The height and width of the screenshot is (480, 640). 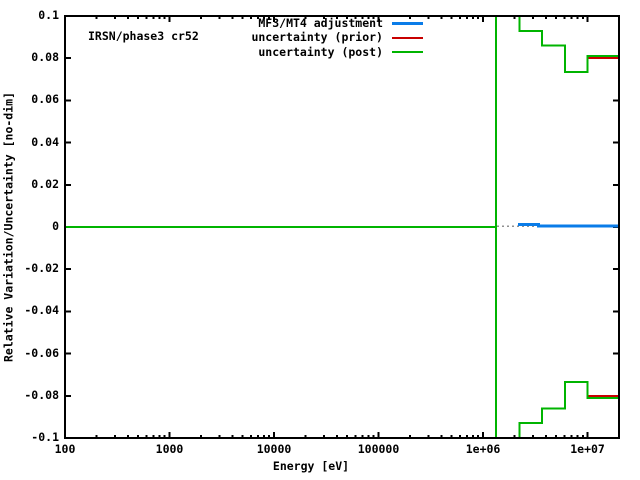 I want to click on series-post-steps-negative, so click(x=568, y=409).